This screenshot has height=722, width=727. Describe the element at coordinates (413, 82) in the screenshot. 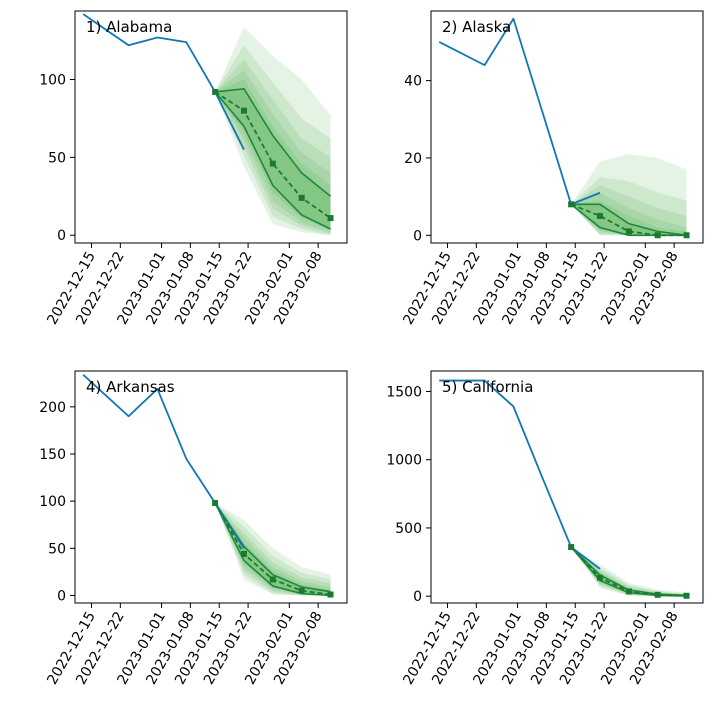

I see `y-tick-label: 40` at that location.